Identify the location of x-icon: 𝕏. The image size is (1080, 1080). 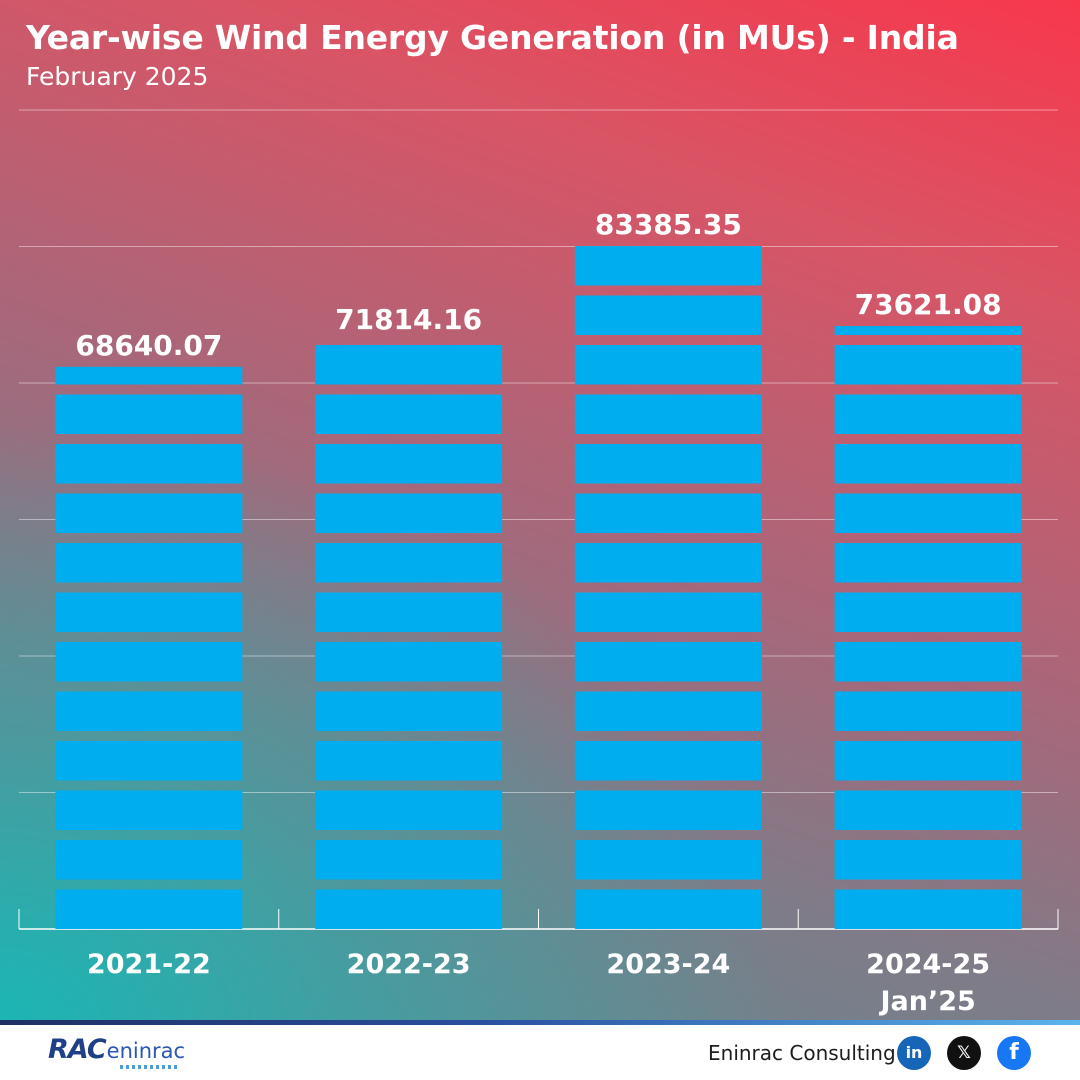
(964, 1053).